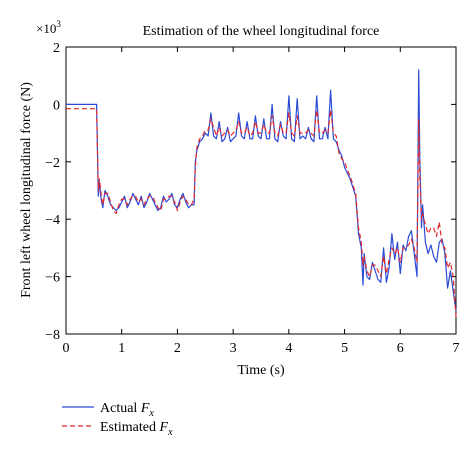 This screenshot has width=474, height=451. Describe the element at coordinates (261, 370) in the screenshot. I see `x-axis-label: Time (s)` at that location.